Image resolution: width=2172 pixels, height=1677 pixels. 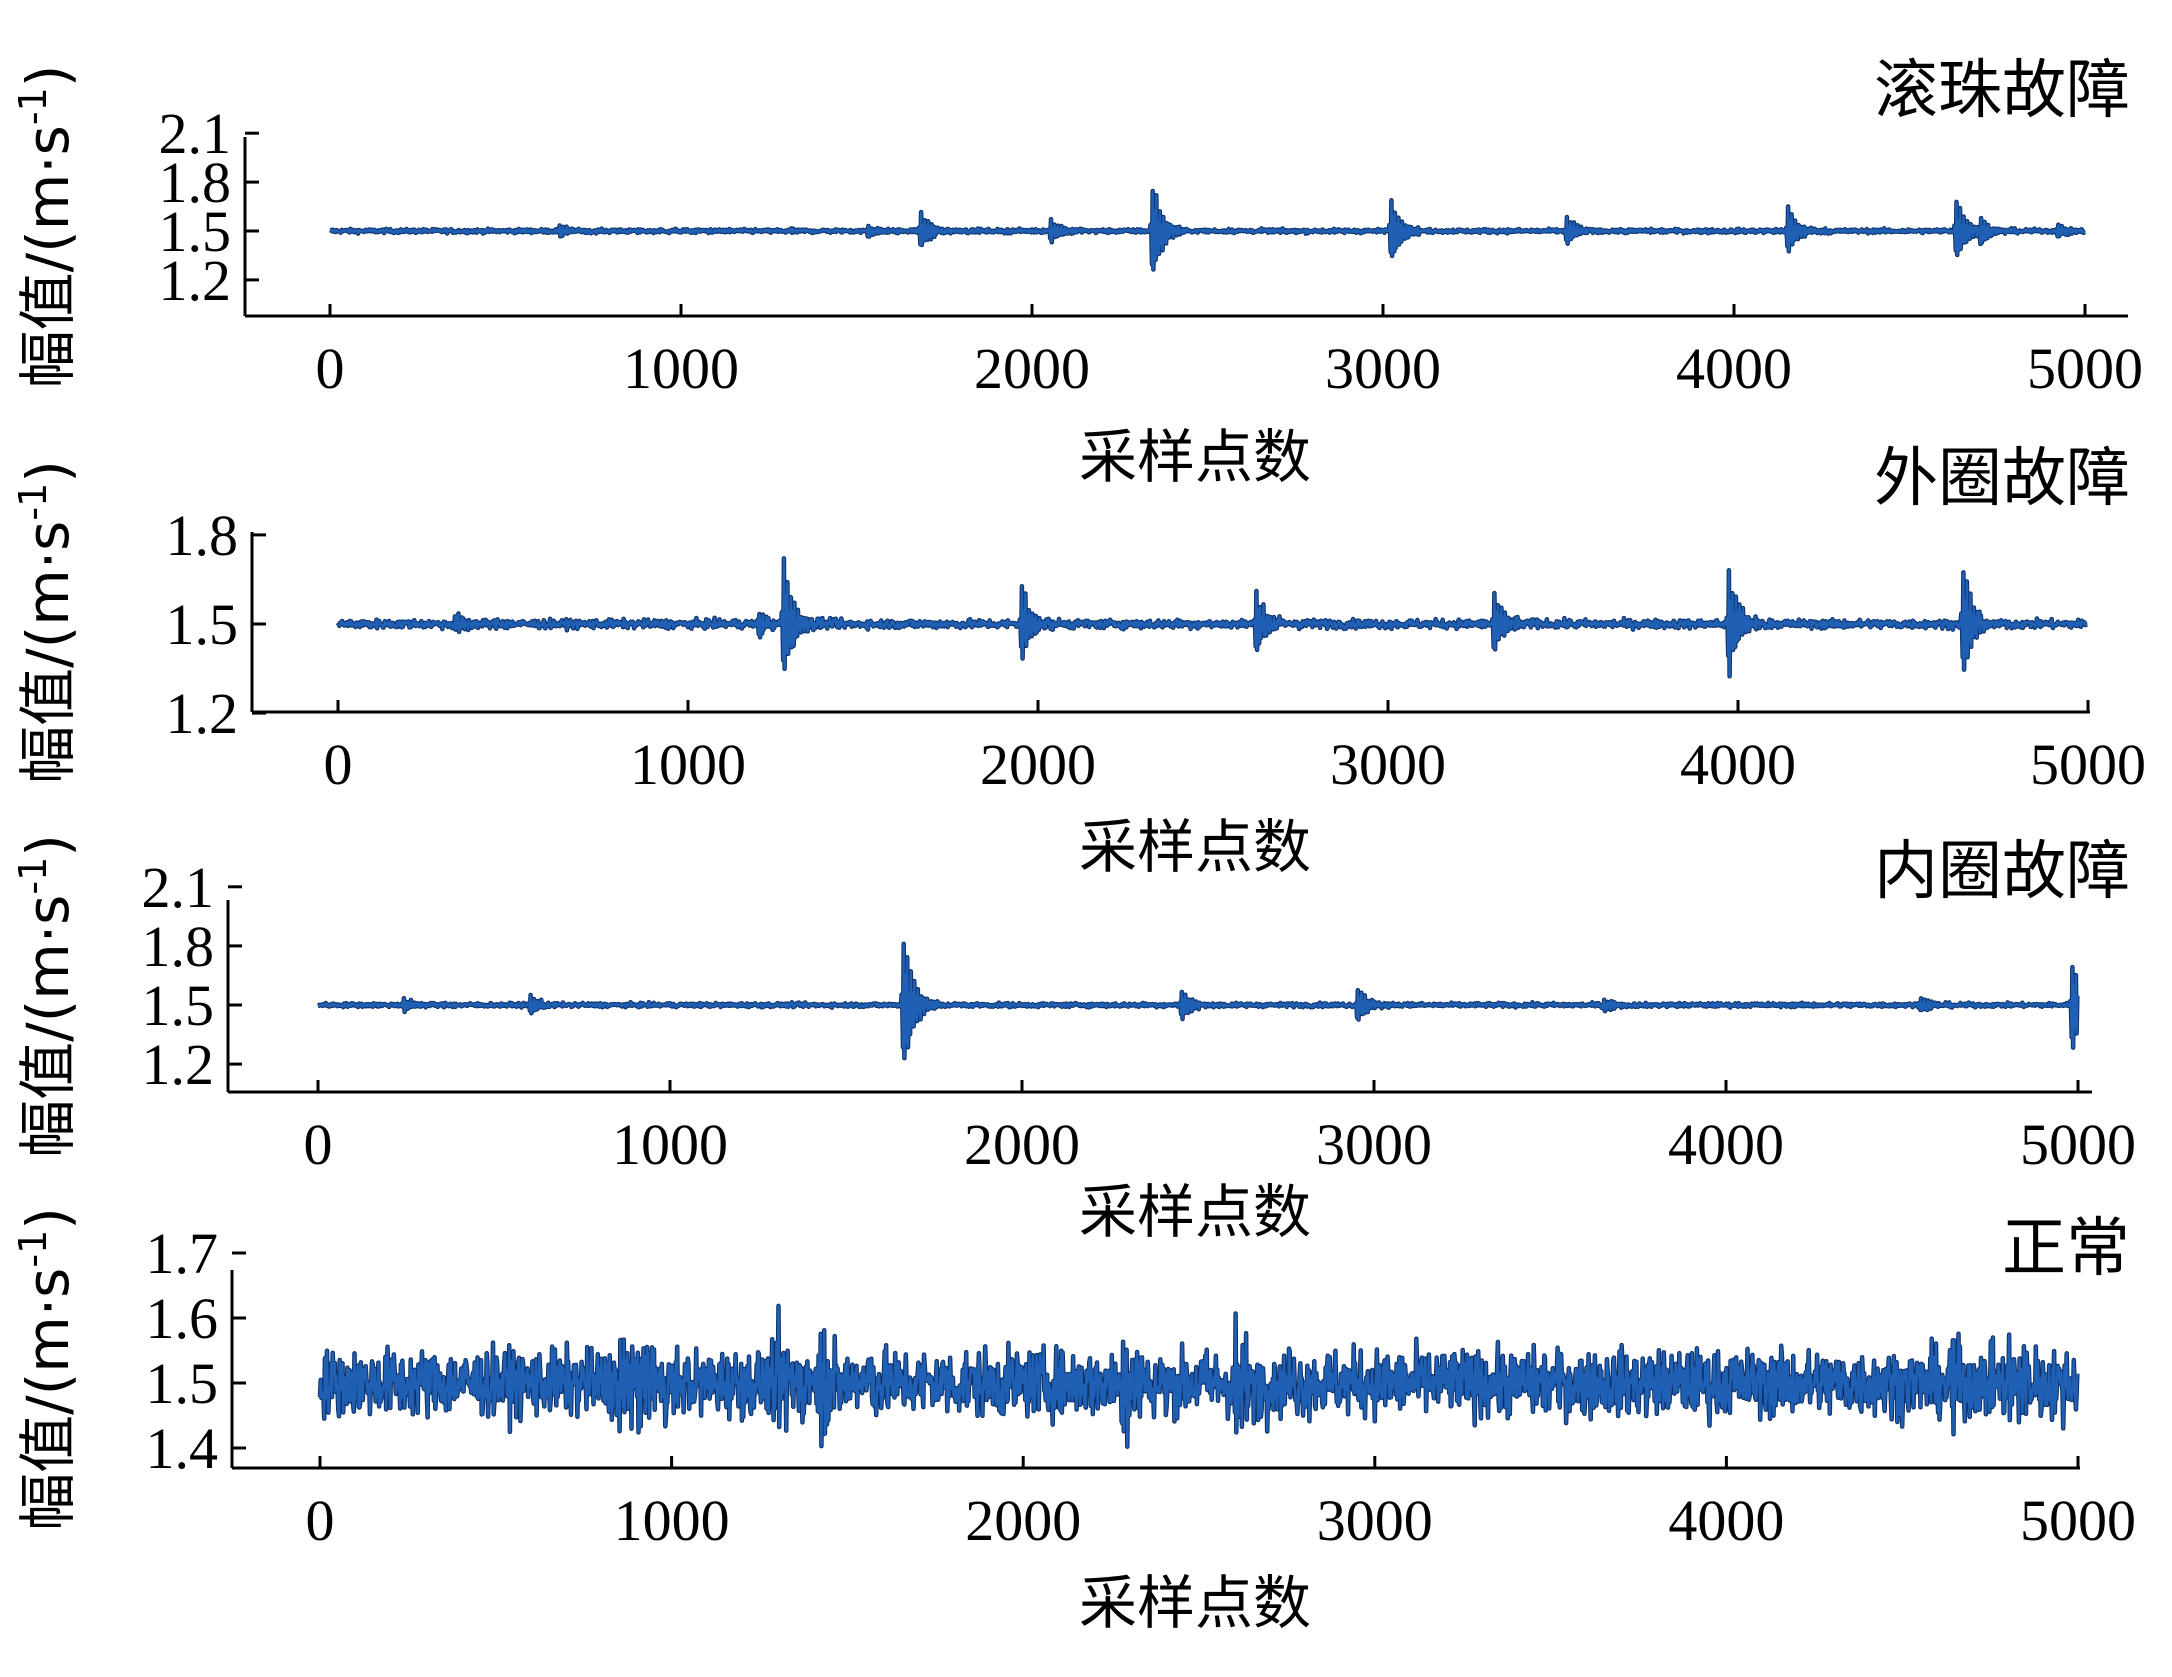 What do you see at coordinates (2002, 872) in the screenshot?
I see `panel-title: 内圈故障` at bounding box center [2002, 872].